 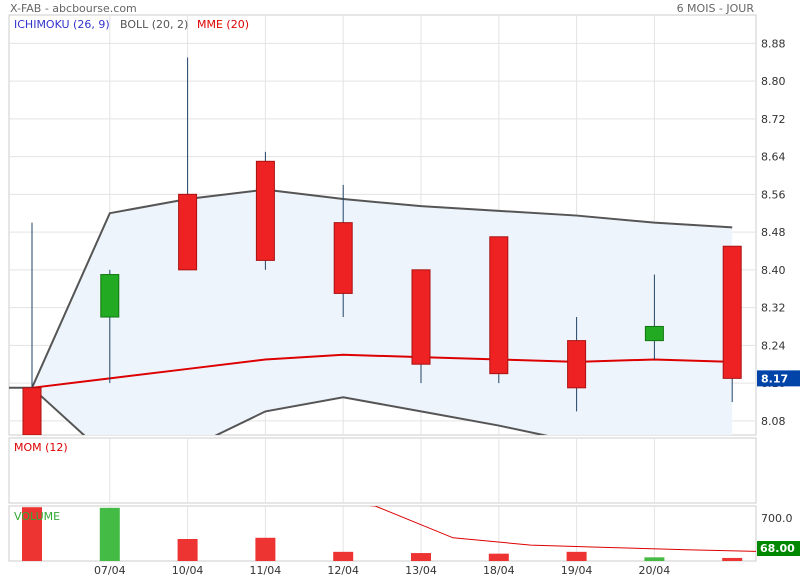 I want to click on x-tick-label: 12/04, so click(x=343, y=570).